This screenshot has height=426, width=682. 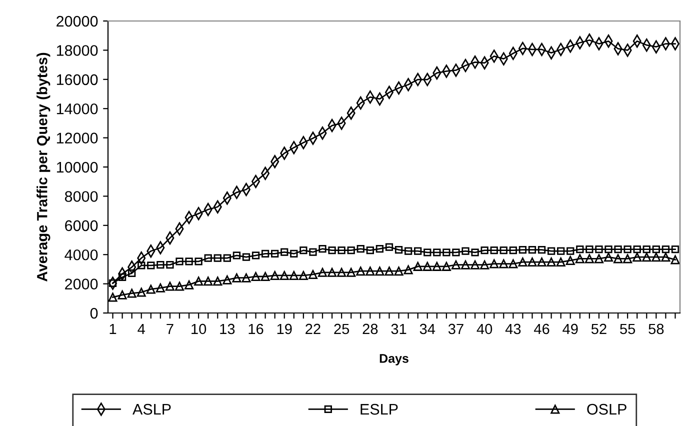 What do you see at coordinates (81, 284) in the screenshot?
I see `y-tick-label: 2000` at bounding box center [81, 284].